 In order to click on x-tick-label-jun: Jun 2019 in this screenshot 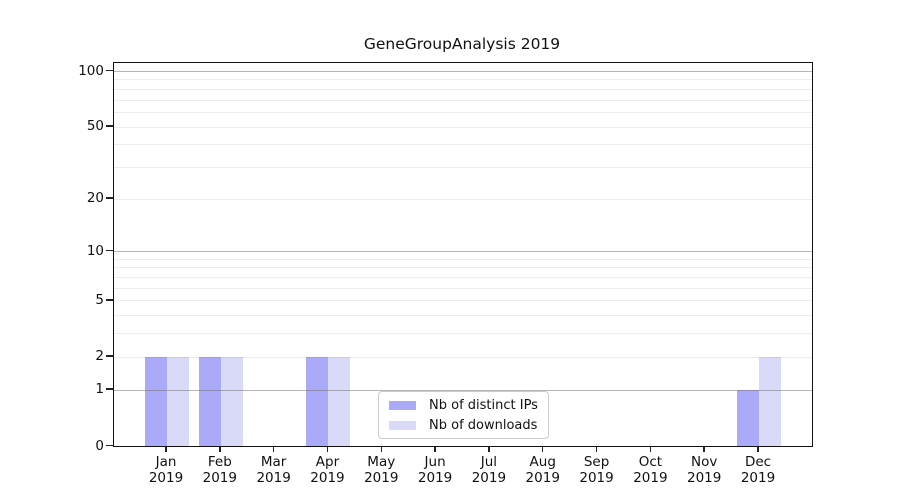, I will do `click(435, 470)`.